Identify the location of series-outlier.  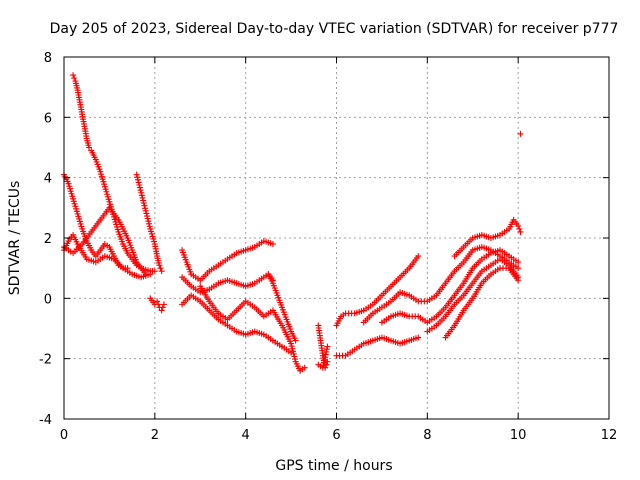
(520, 133).